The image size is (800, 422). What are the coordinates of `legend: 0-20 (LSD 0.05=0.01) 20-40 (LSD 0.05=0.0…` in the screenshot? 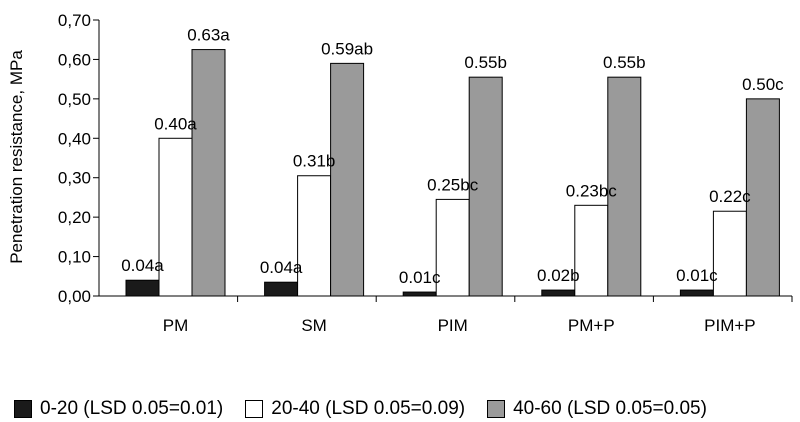 It's located at (371, 409).